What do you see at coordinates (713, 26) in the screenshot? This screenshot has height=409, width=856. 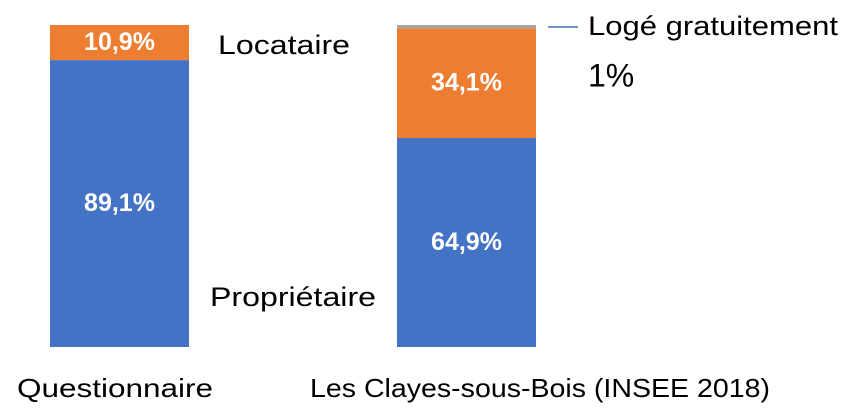 I see `series-label: Logé gratuitement` at bounding box center [713, 26].